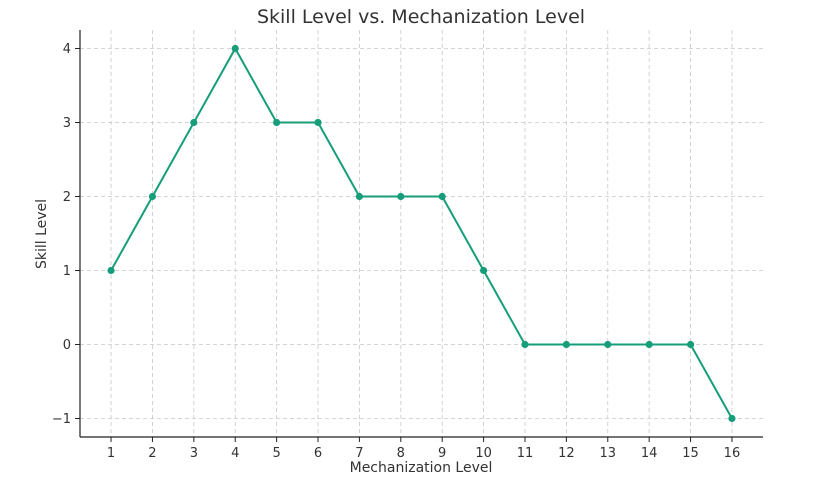 This screenshot has height=490, width=828. What do you see at coordinates (359, 453) in the screenshot?
I see `x-tick-label: 7` at bounding box center [359, 453].